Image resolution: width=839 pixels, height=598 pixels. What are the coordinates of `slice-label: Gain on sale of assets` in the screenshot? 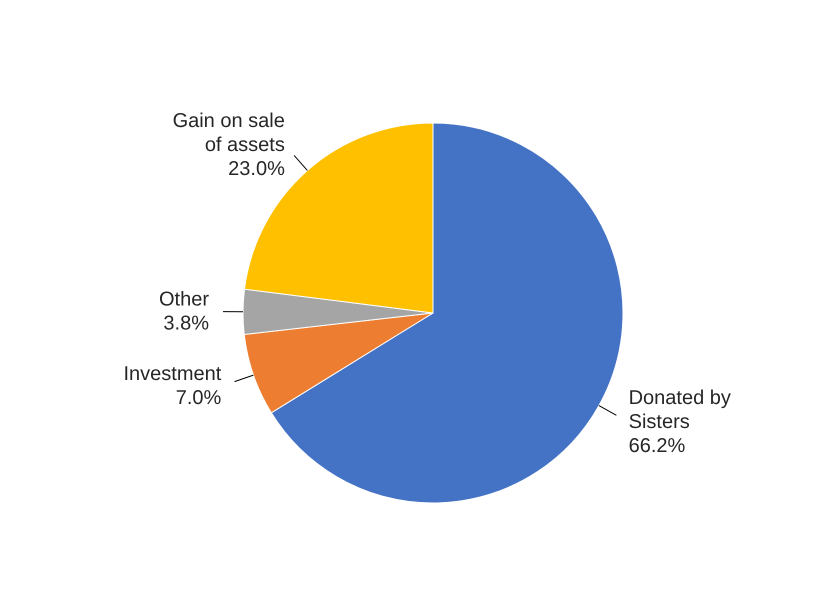 It's located at (228, 133).